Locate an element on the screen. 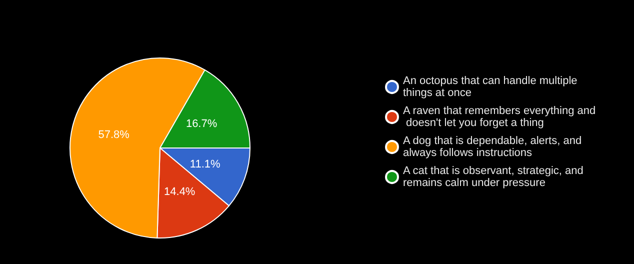  data-label: 11.1% is located at coordinates (205, 164).